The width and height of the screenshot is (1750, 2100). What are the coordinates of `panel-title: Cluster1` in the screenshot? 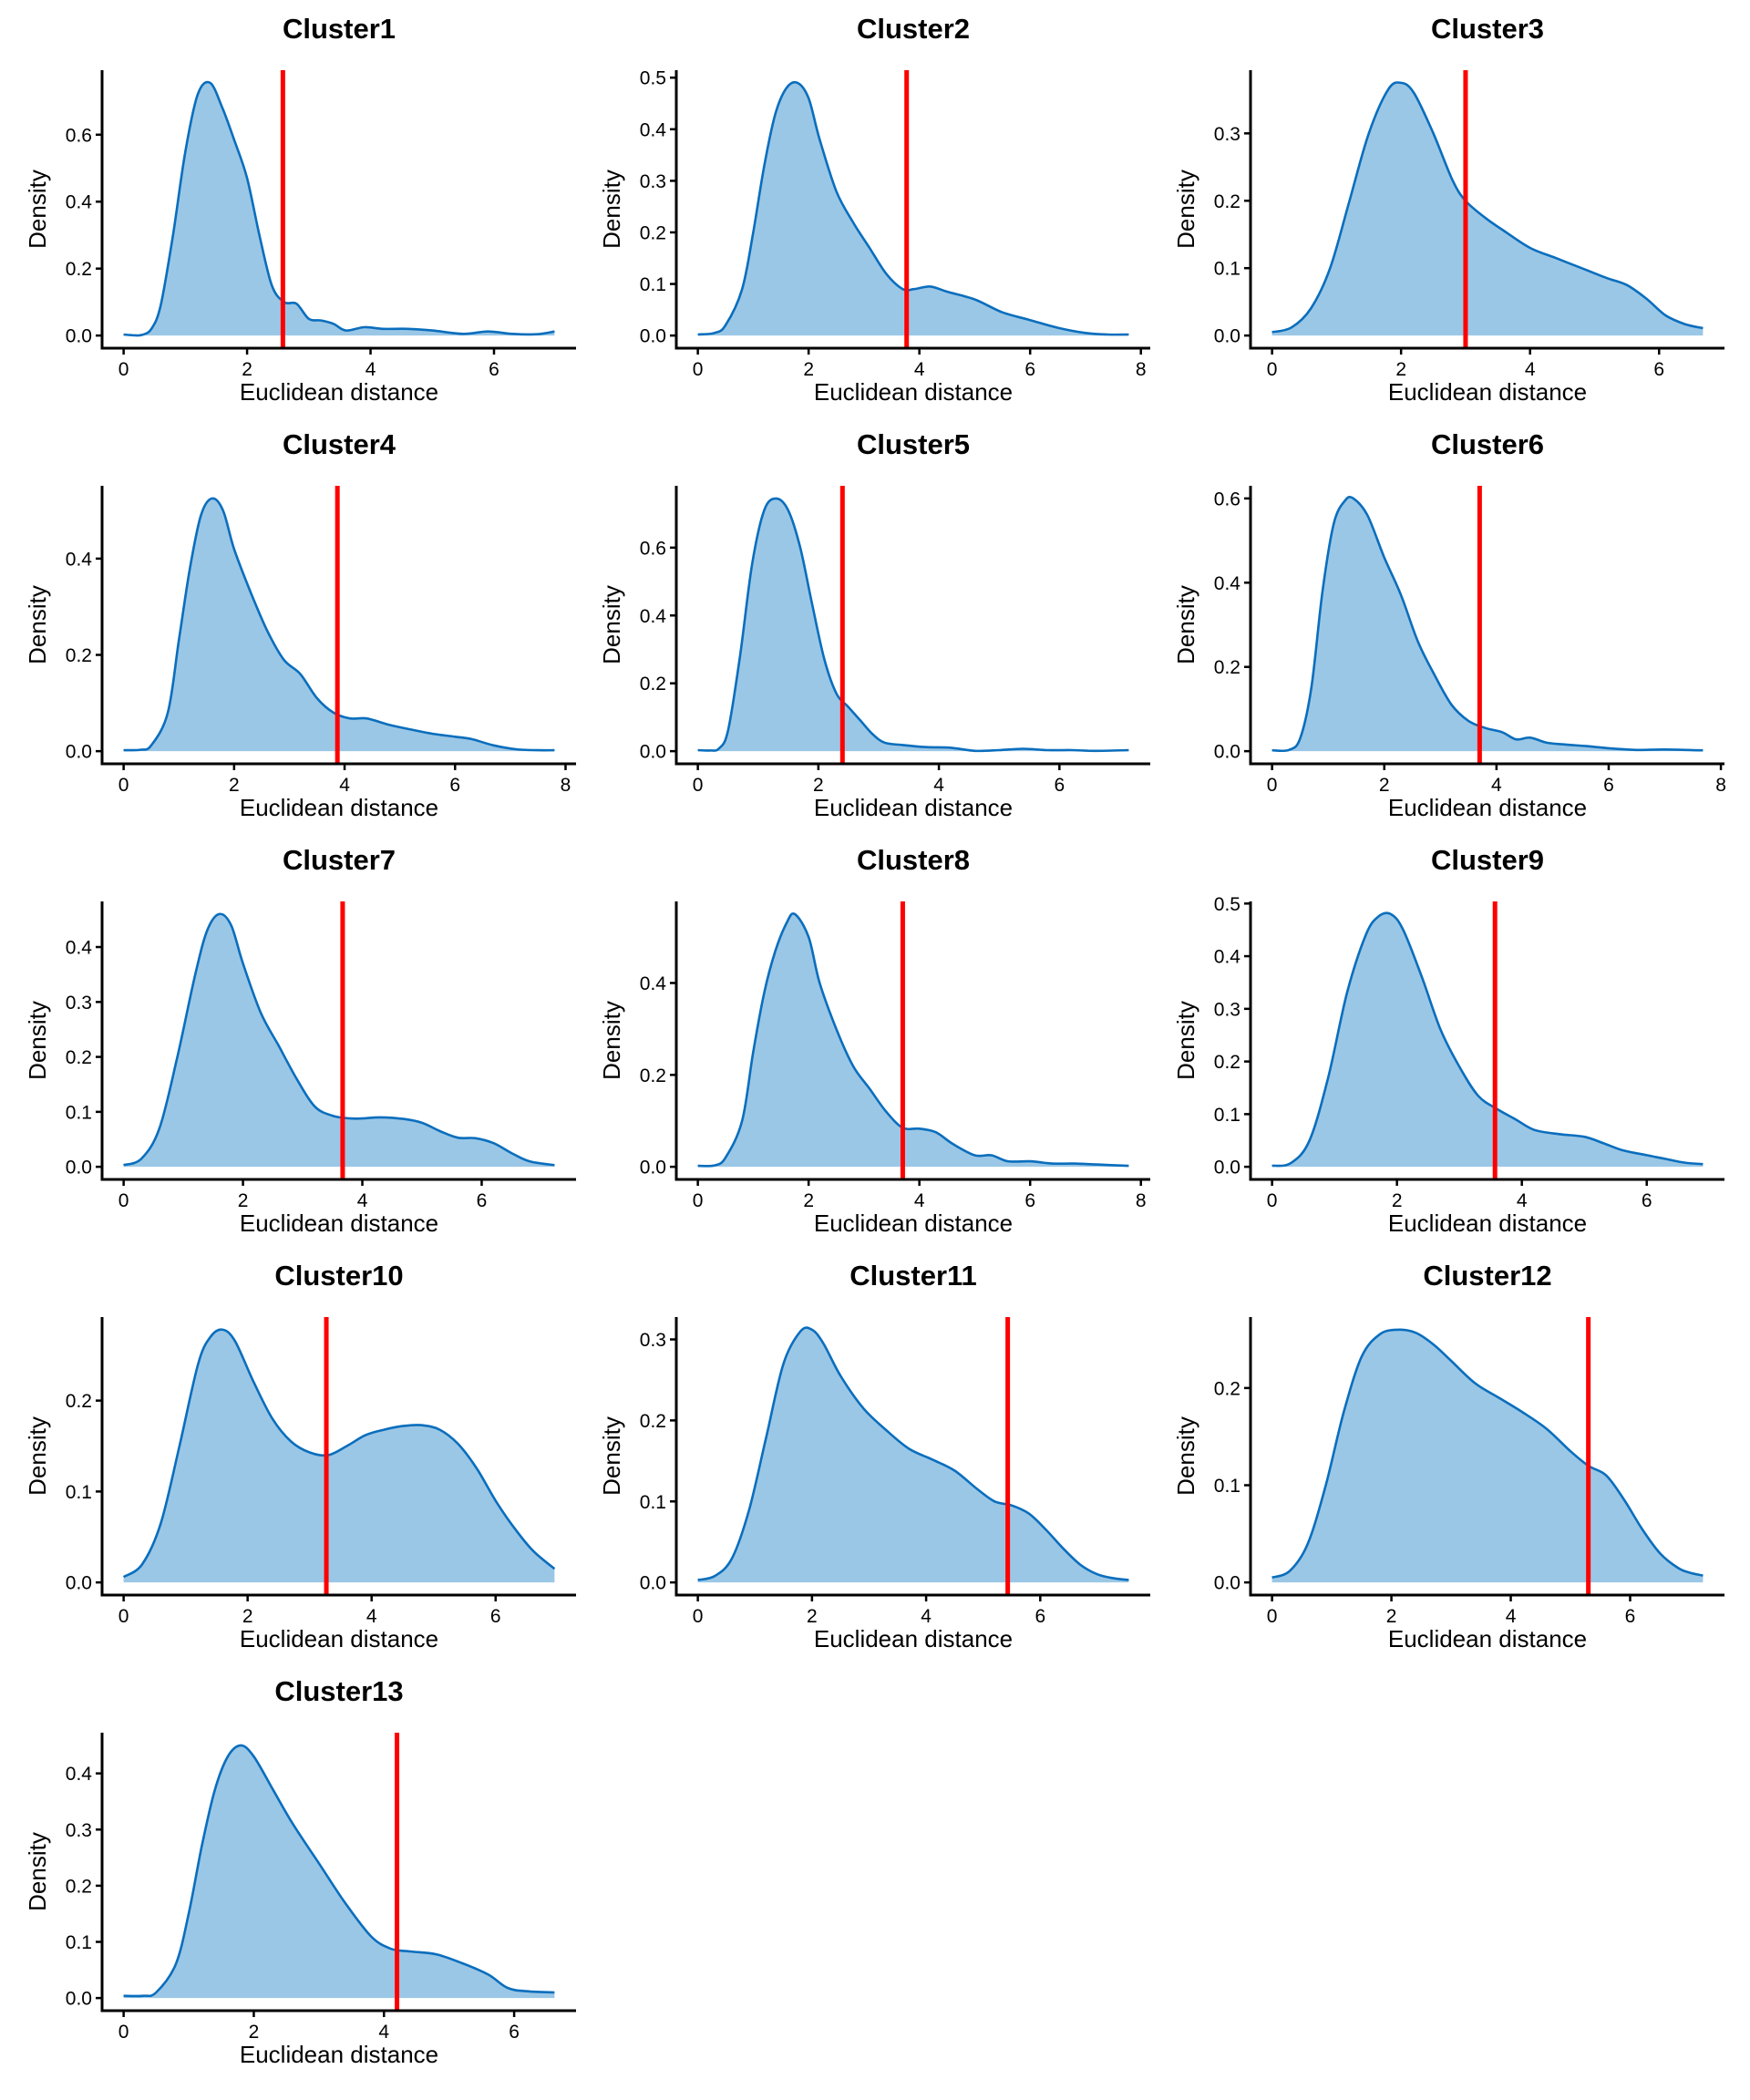 It's located at (340, 29).